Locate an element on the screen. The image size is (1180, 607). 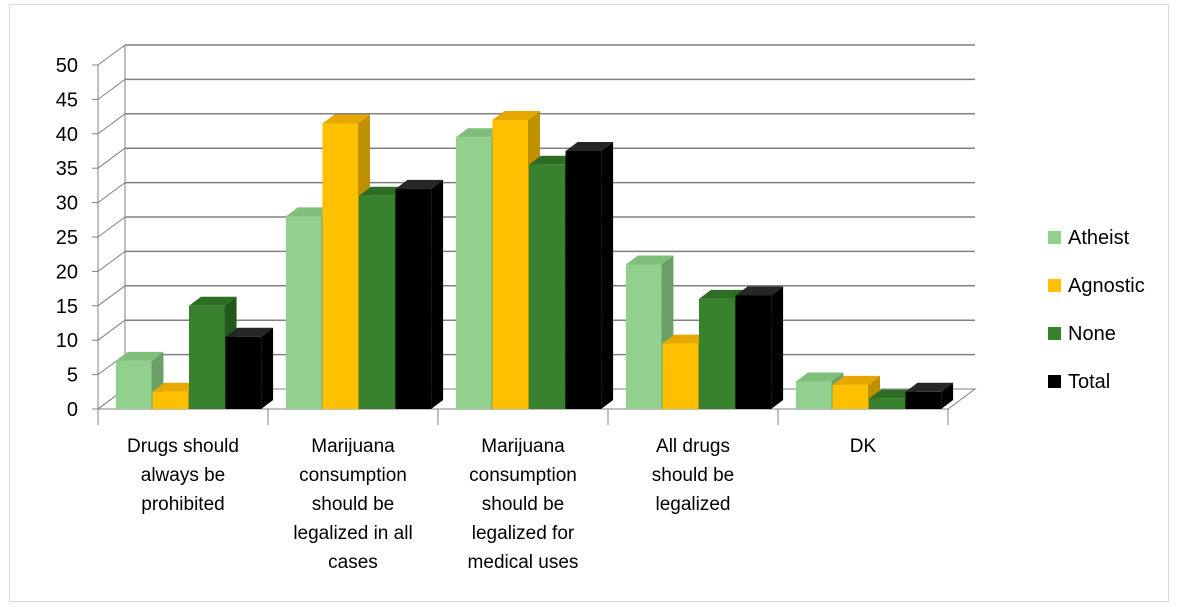
x-category-label: always be is located at coordinates (183, 475).